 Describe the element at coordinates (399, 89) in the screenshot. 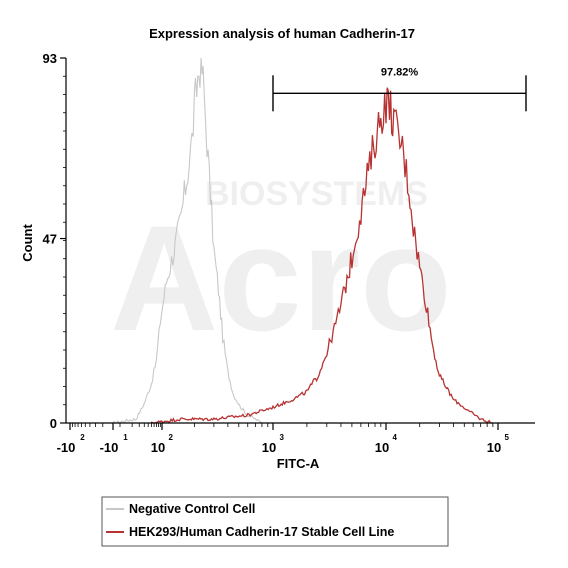

I see `gate: 97.82%` at that location.